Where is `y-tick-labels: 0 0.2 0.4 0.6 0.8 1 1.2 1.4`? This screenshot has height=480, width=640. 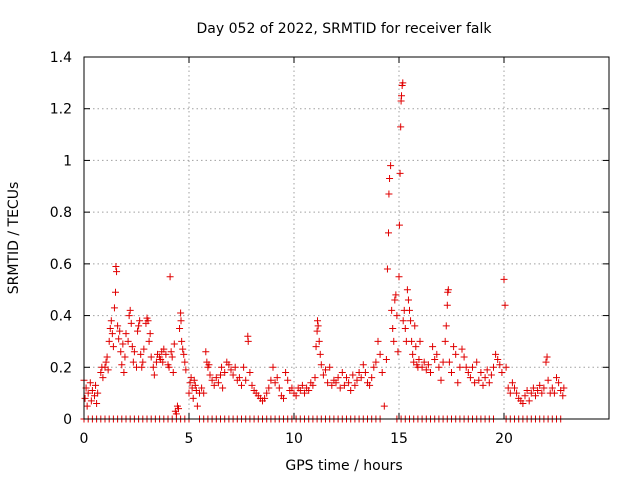
y-tick-labels: 0 0.2 0.4 0.6 0.8 1 1.2 1.4 is located at coordinates (61, 239).